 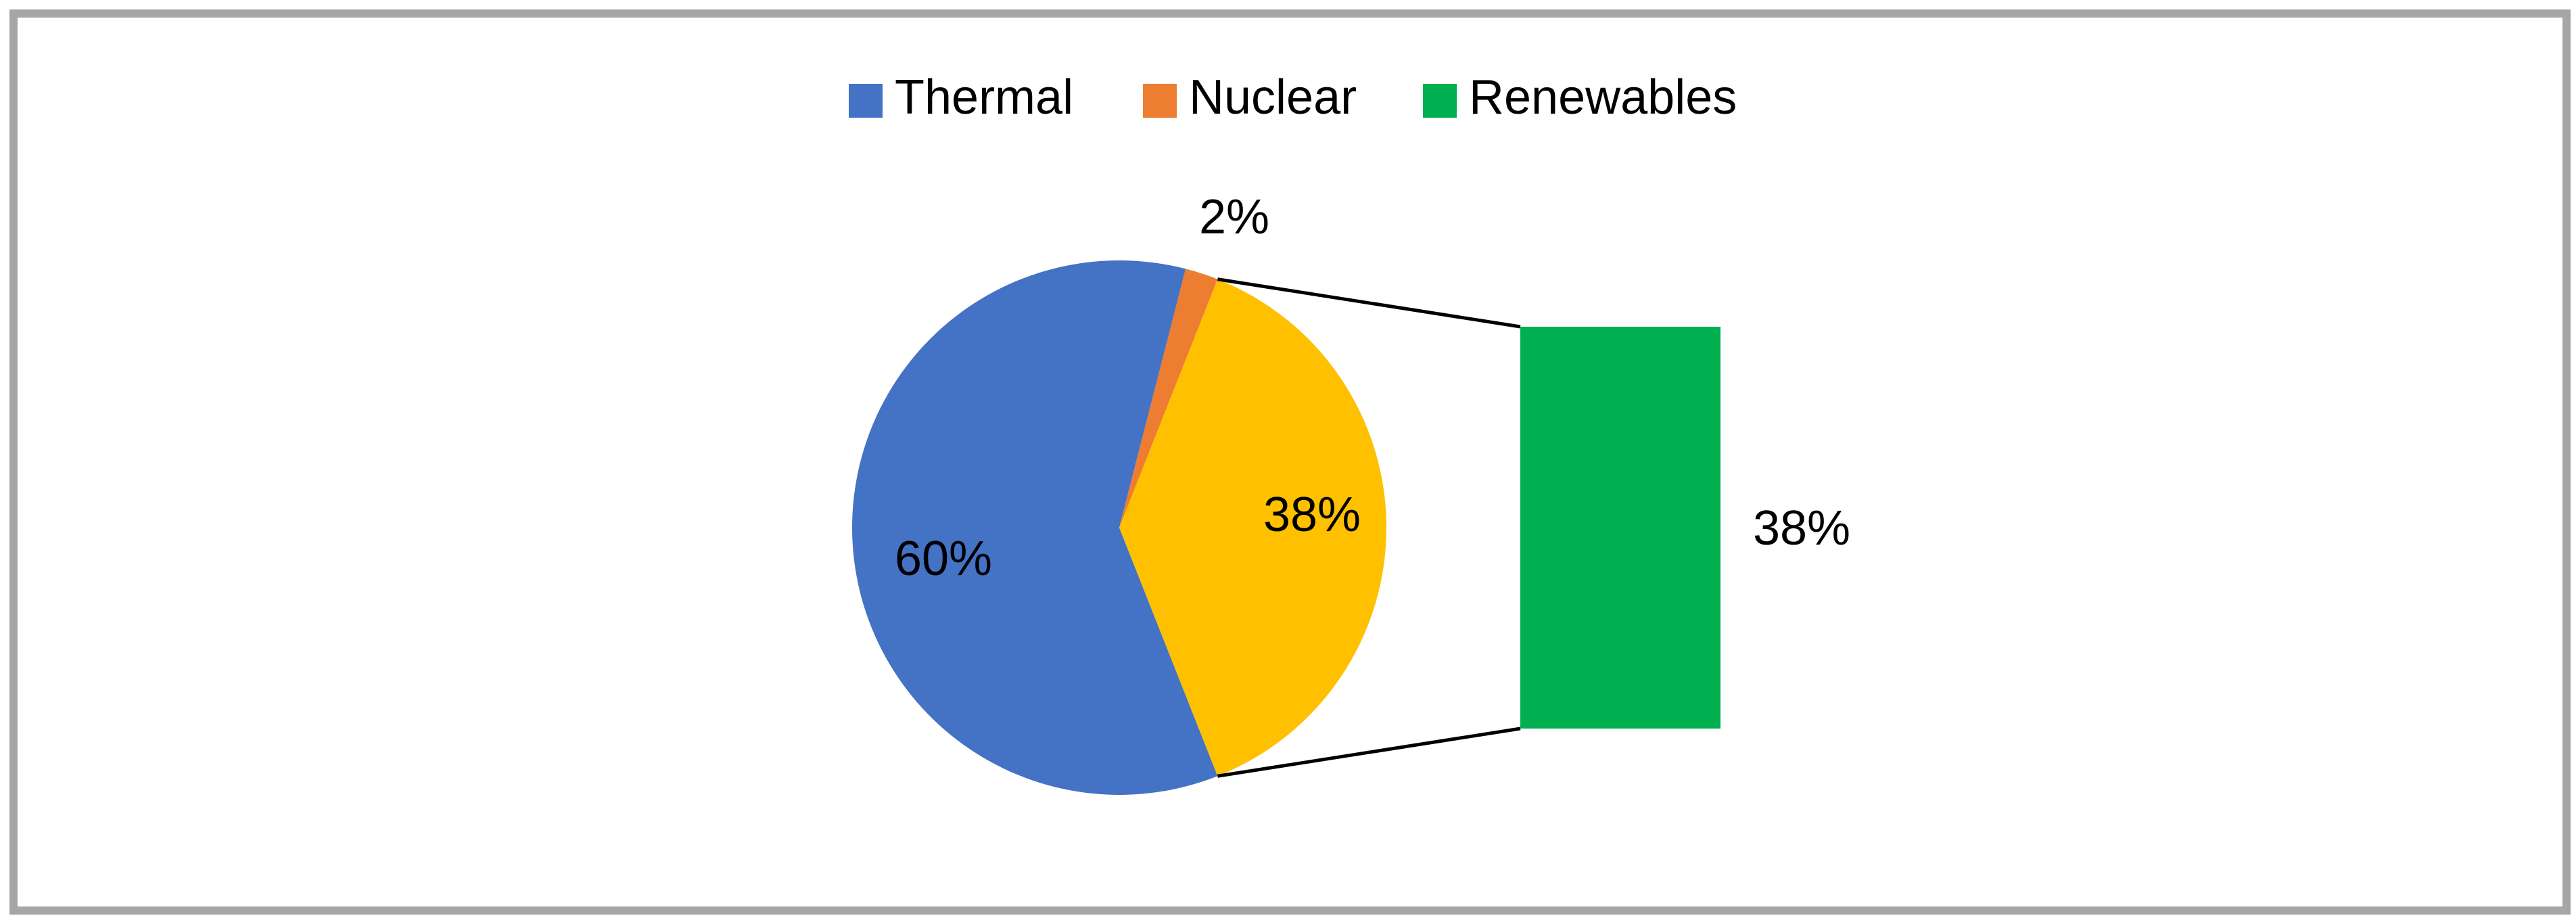 What do you see at coordinates (943, 559) in the screenshot?
I see `data-label-thermal: 60%` at bounding box center [943, 559].